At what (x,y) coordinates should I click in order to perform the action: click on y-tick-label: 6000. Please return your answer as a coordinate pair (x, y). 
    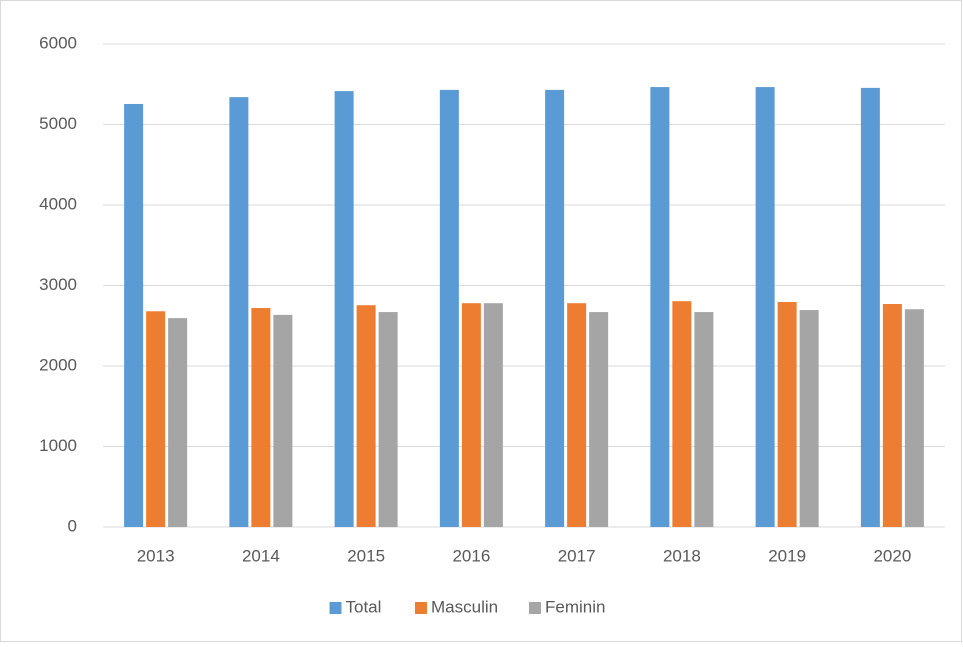
    Looking at the image, I should click on (58, 42).